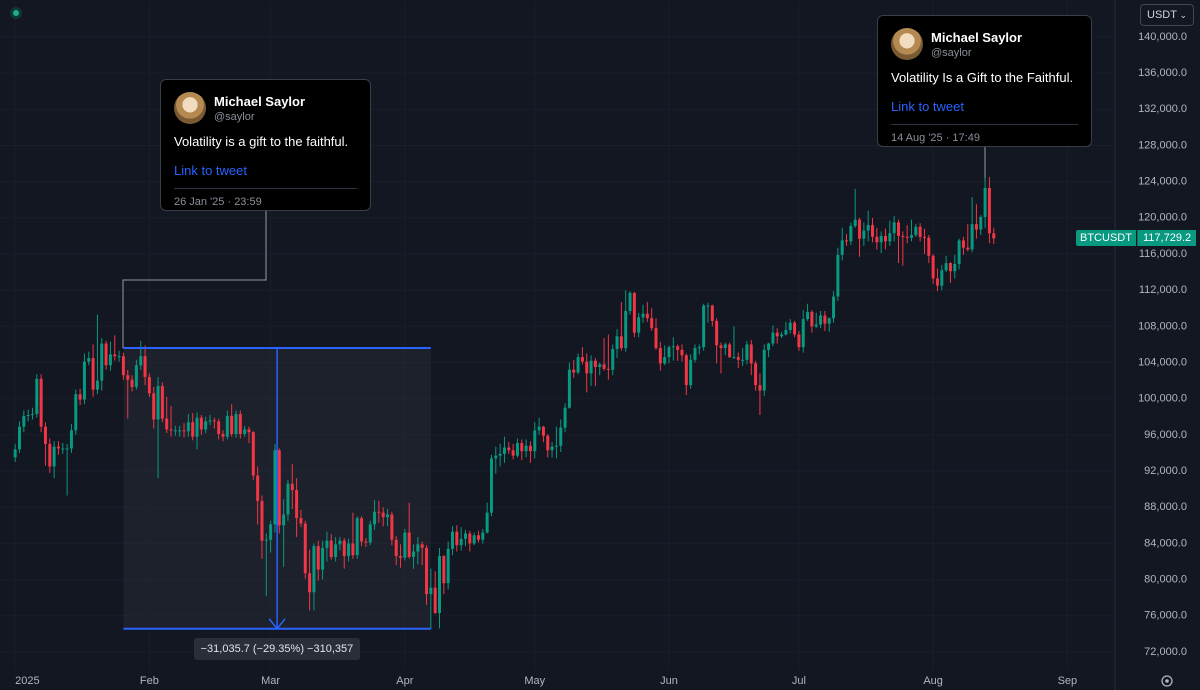 This screenshot has height=690, width=1200. I want to click on x-tick-label: Feb, so click(149, 681).